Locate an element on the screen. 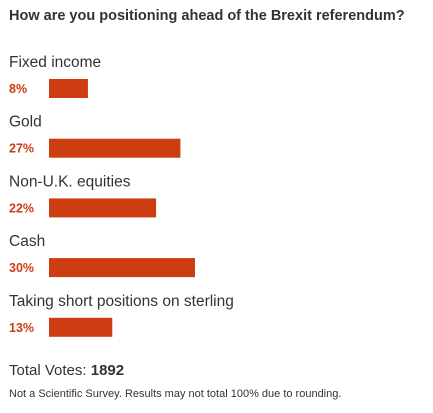  answer-label: Fixed income is located at coordinates (55, 62).